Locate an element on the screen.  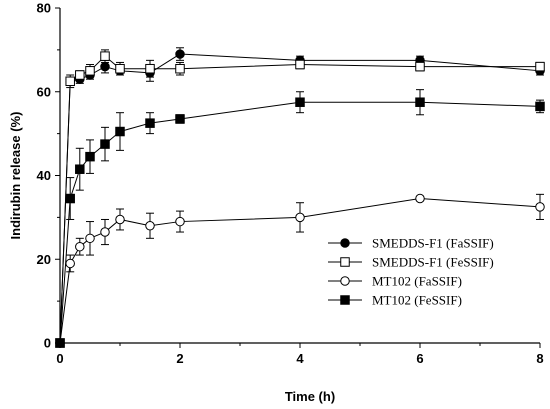
legend-item-1: SMEDDS-F1 (FeSSIF) is located at coordinates (411, 262).